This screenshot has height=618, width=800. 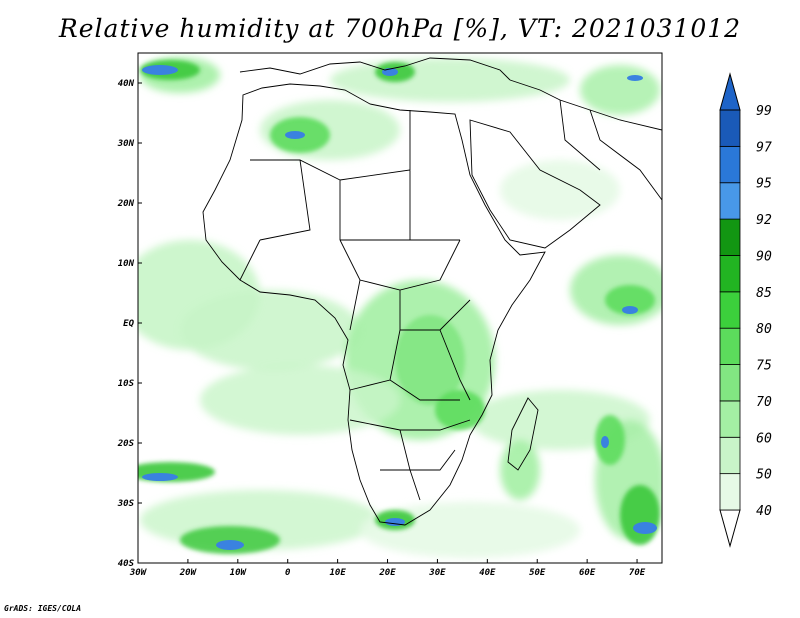 I want to click on colorbar-level-label: 50, so click(x=764, y=475).